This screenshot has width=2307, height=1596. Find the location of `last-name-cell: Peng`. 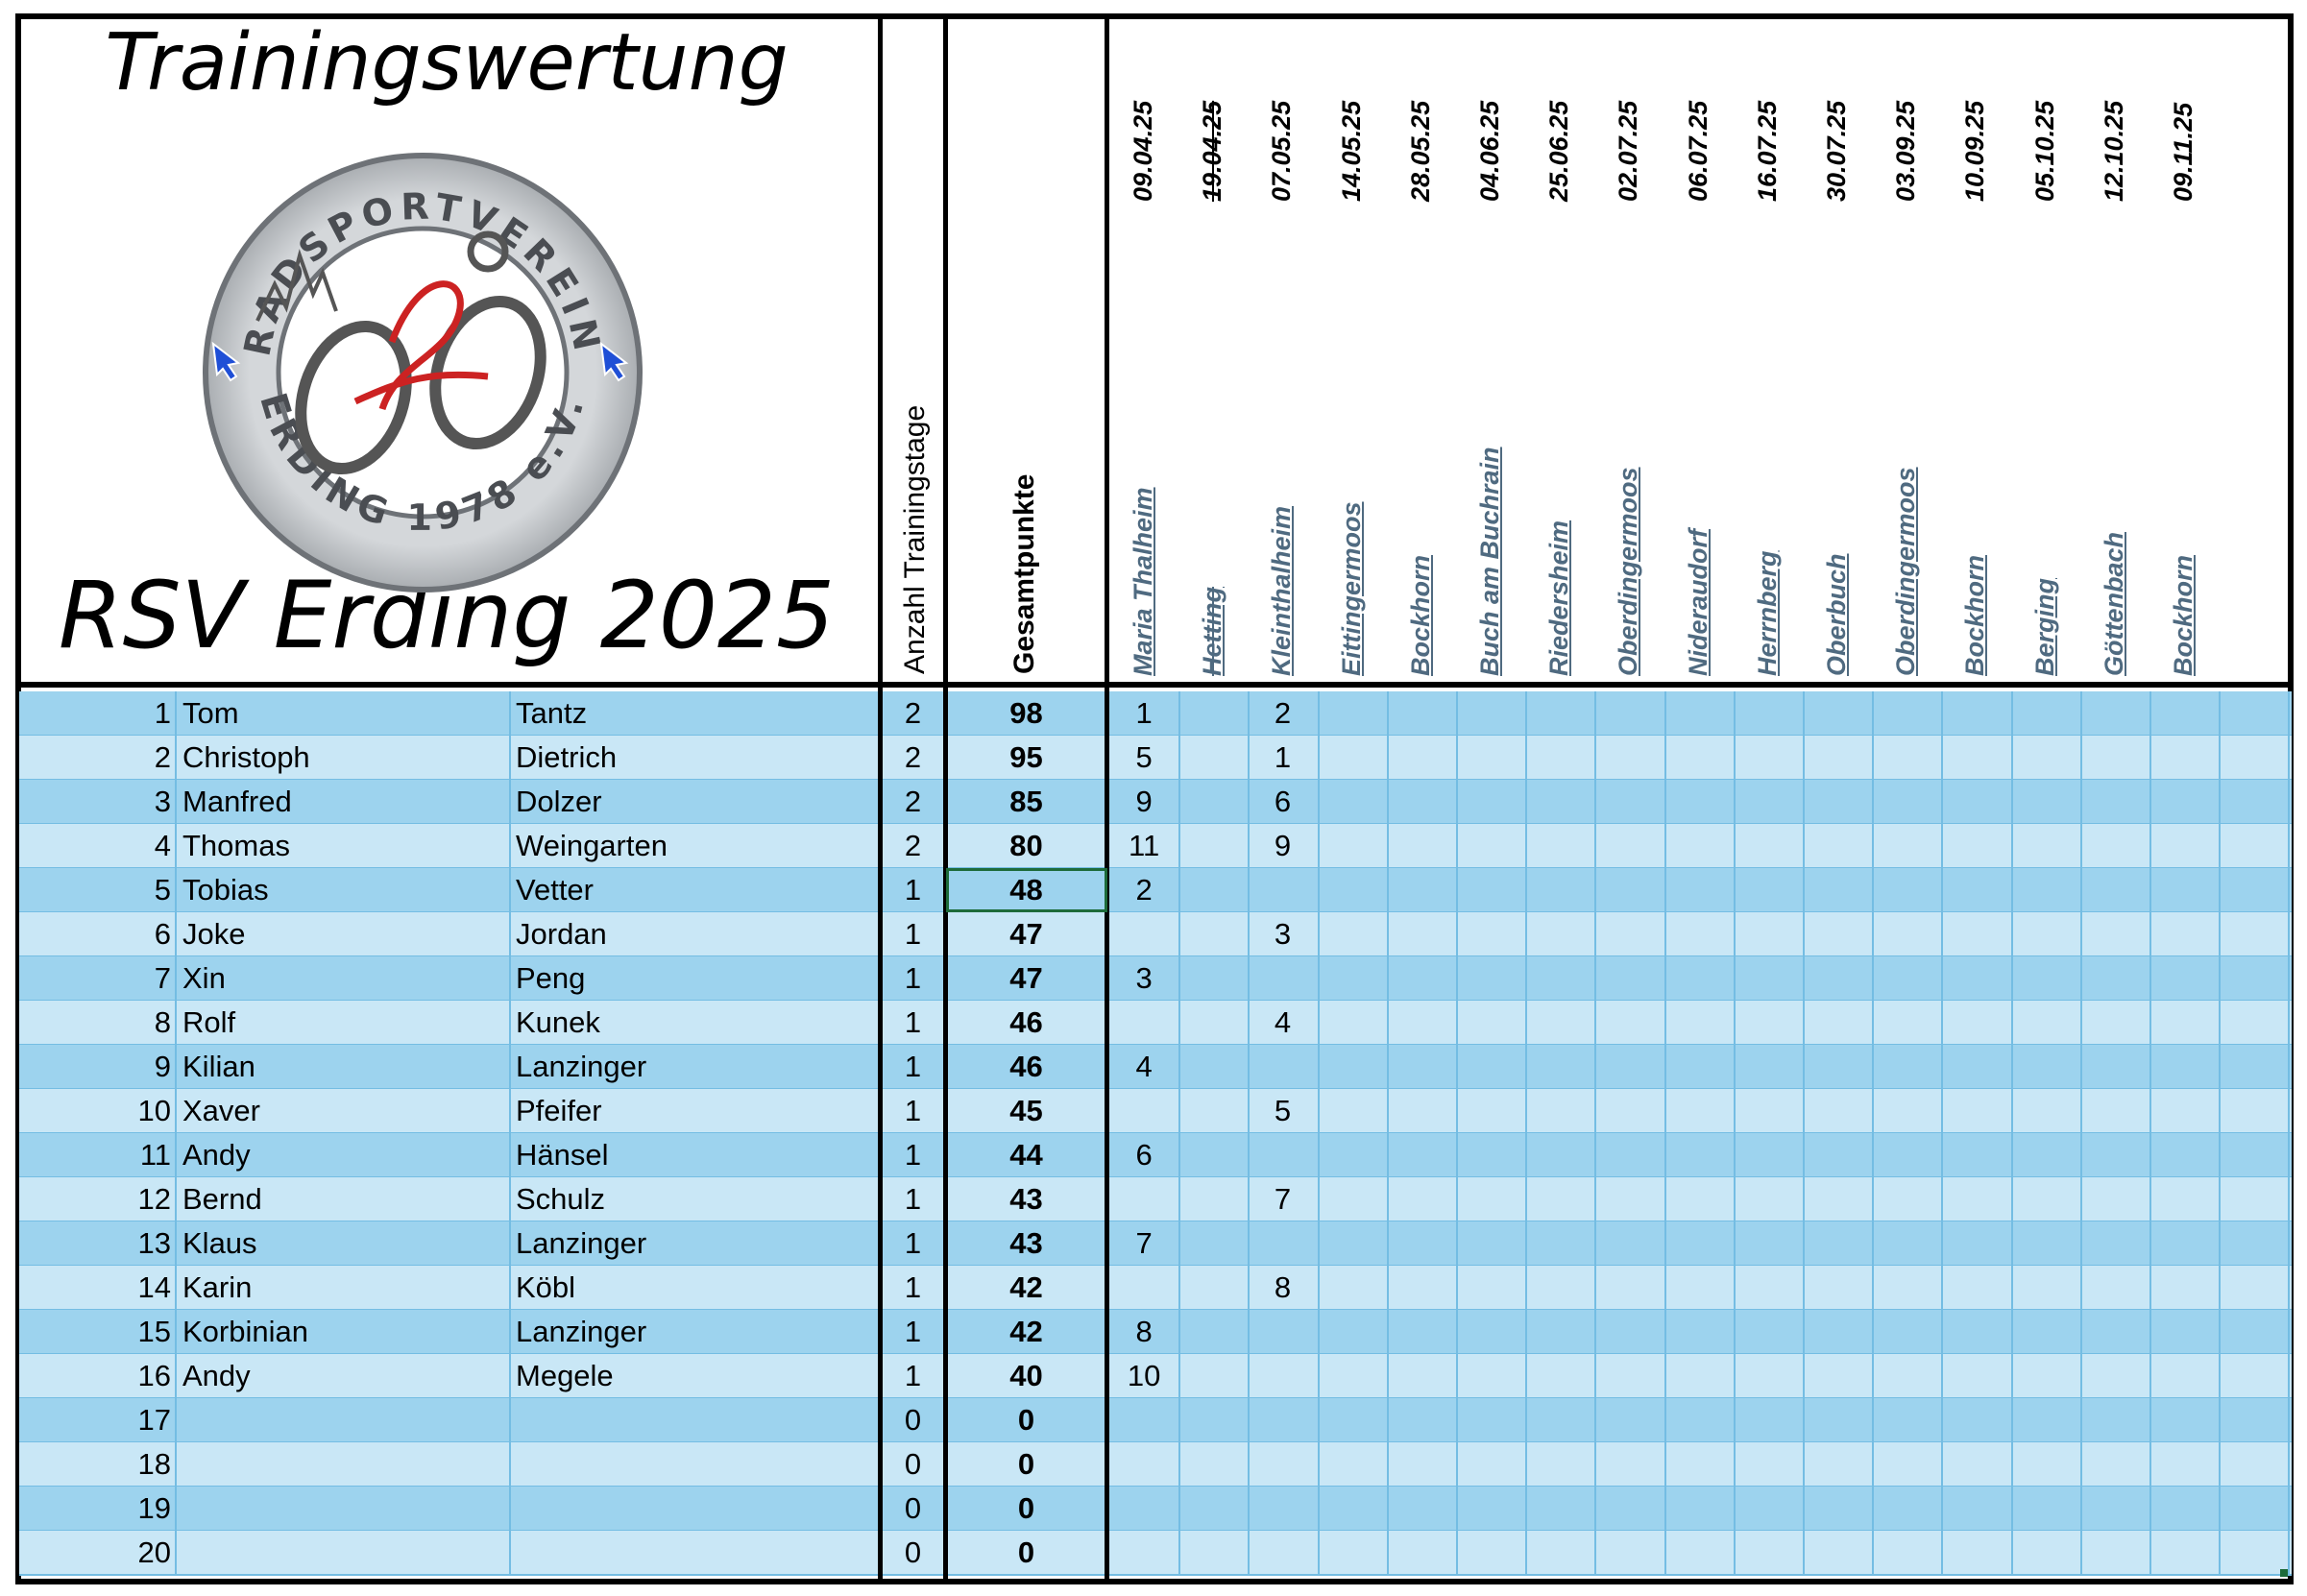

last-name-cell: Peng is located at coordinates (551, 978).